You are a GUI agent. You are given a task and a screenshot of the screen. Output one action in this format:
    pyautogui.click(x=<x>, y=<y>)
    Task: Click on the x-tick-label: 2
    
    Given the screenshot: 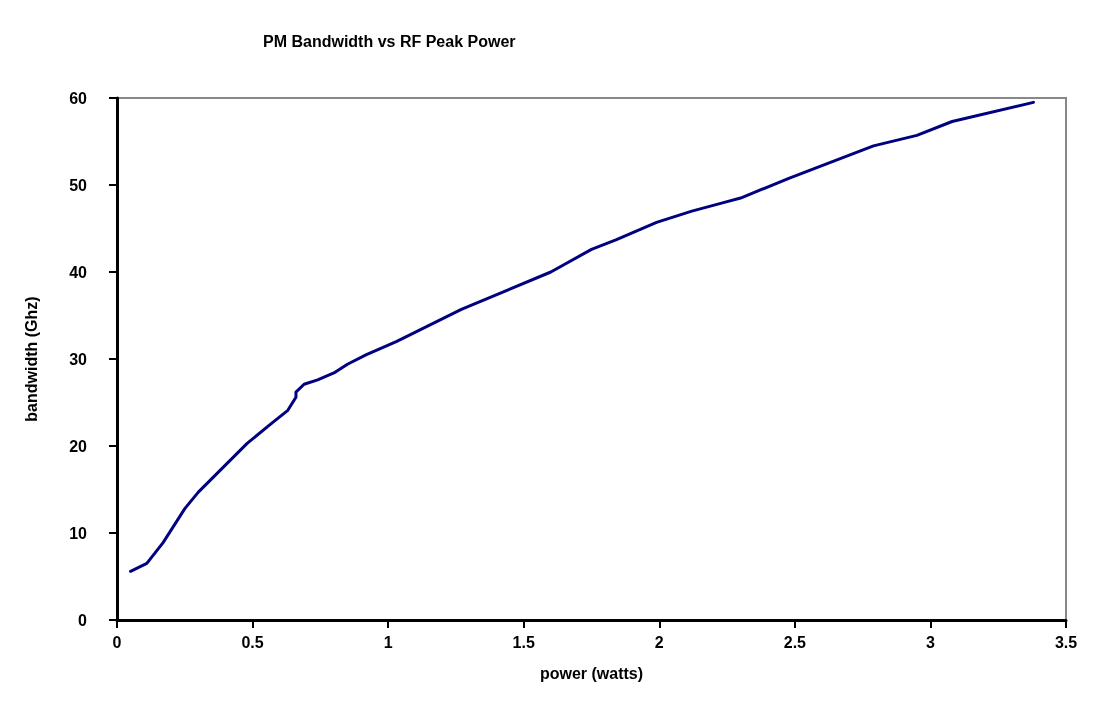 What is the action you would take?
    pyautogui.click(x=659, y=642)
    